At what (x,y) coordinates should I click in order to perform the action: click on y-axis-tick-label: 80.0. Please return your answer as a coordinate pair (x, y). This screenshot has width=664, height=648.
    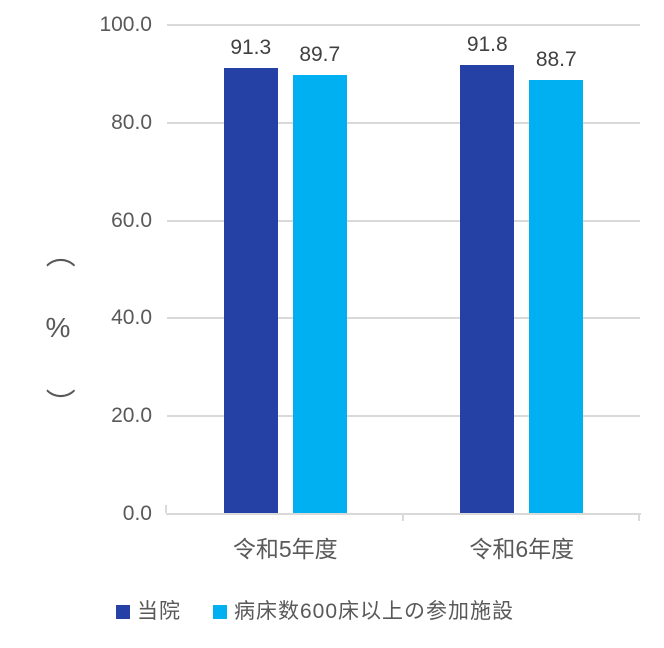
    Looking at the image, I should click on (131, 122).